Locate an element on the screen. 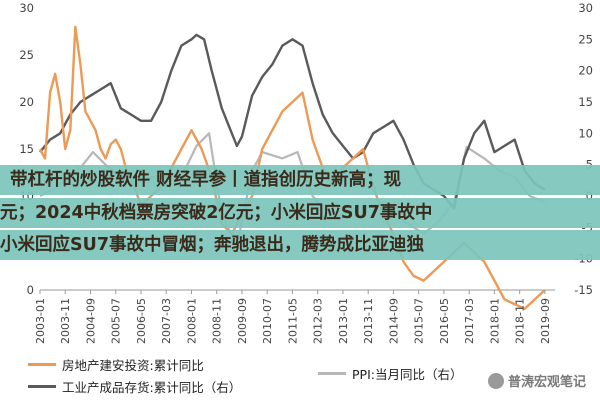  headline-line-2: 元；2024中秋档票房突破2亿元；小米回应SU7事故中 is located at coordinates (216, 213).